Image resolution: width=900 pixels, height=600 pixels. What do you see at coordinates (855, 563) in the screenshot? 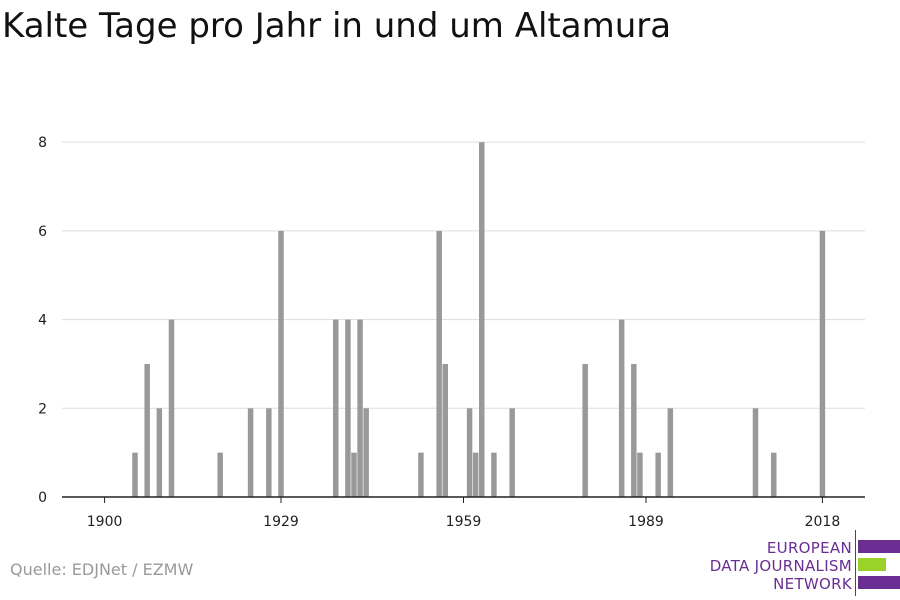
I see `logo-divider` at bounding box center [855, 563].